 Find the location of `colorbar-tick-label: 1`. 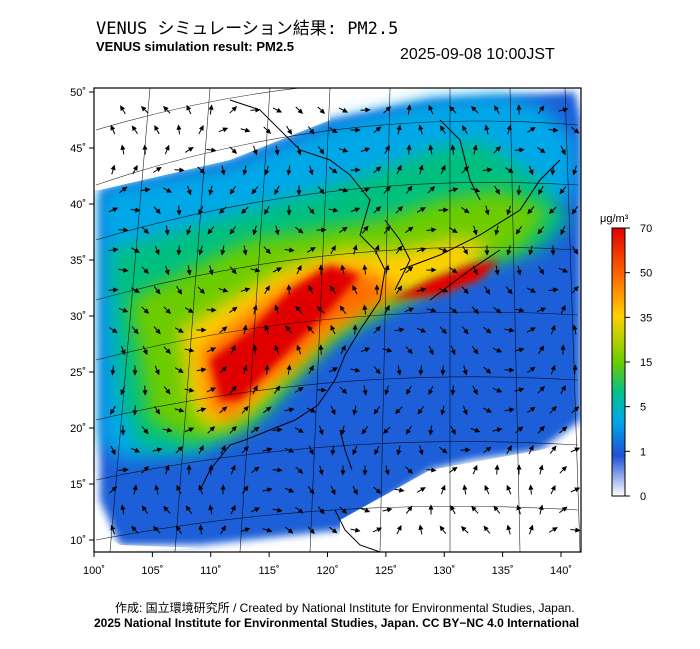

colorbar-tick-label: 1 is located at coordinates (643, 452).